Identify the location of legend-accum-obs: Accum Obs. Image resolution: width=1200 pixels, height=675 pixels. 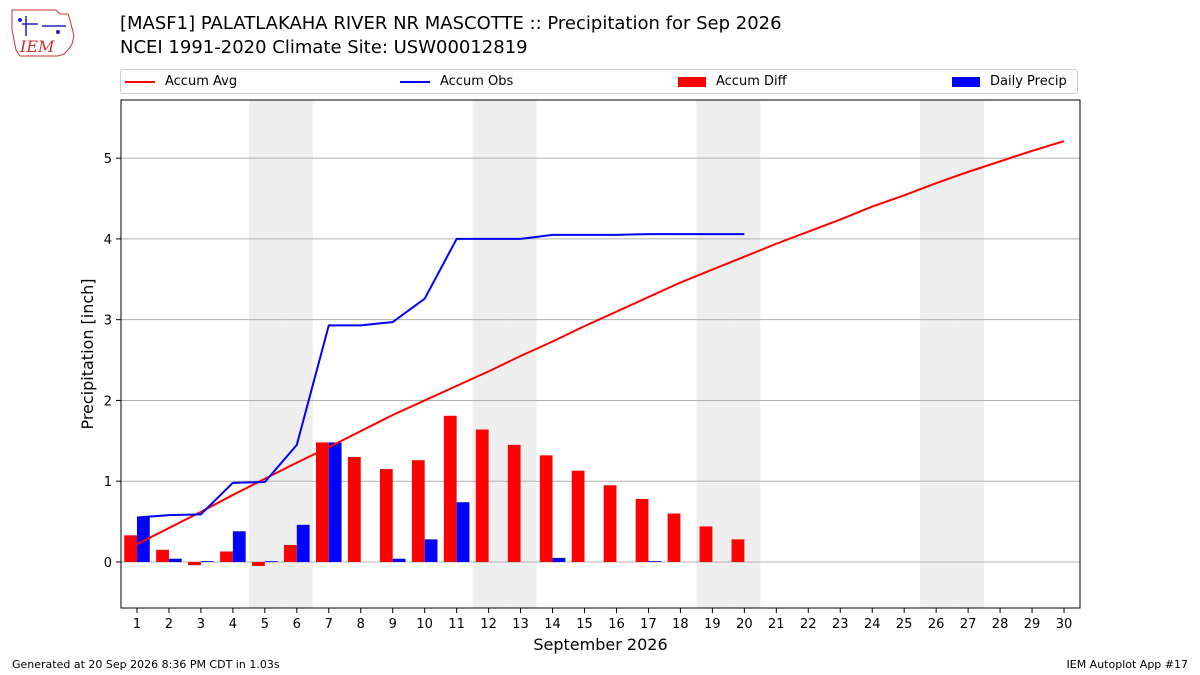
(456, 81).